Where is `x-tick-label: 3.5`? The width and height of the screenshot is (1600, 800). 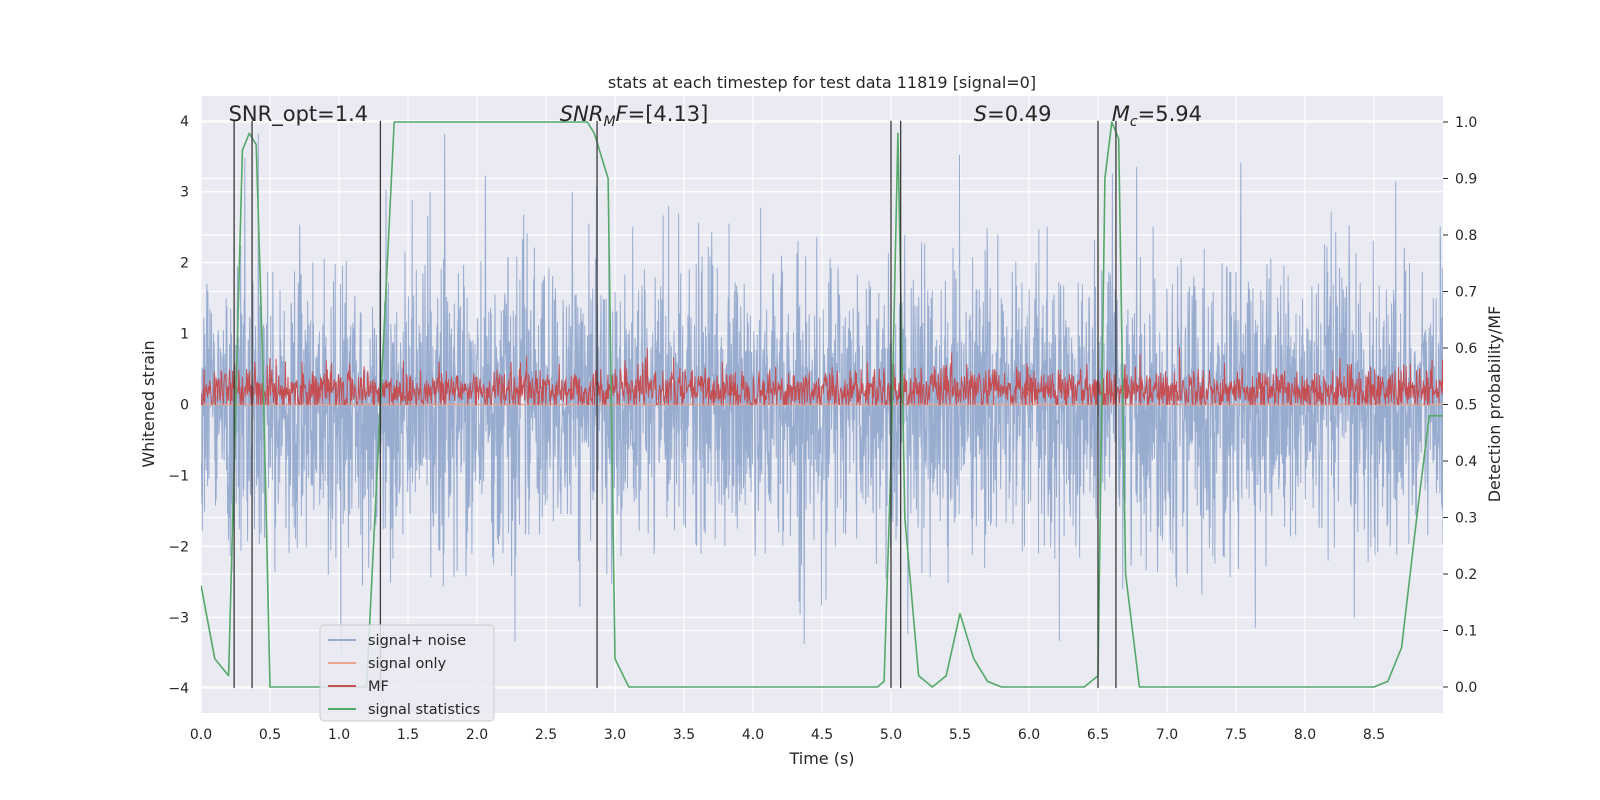 x-tick-label: 3.5 is located at coordinates (684, 735).